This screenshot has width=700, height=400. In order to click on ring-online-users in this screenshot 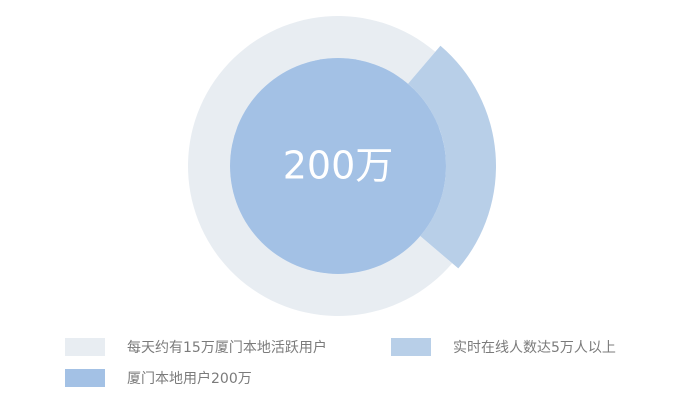, I will do `click(452, 157)`.